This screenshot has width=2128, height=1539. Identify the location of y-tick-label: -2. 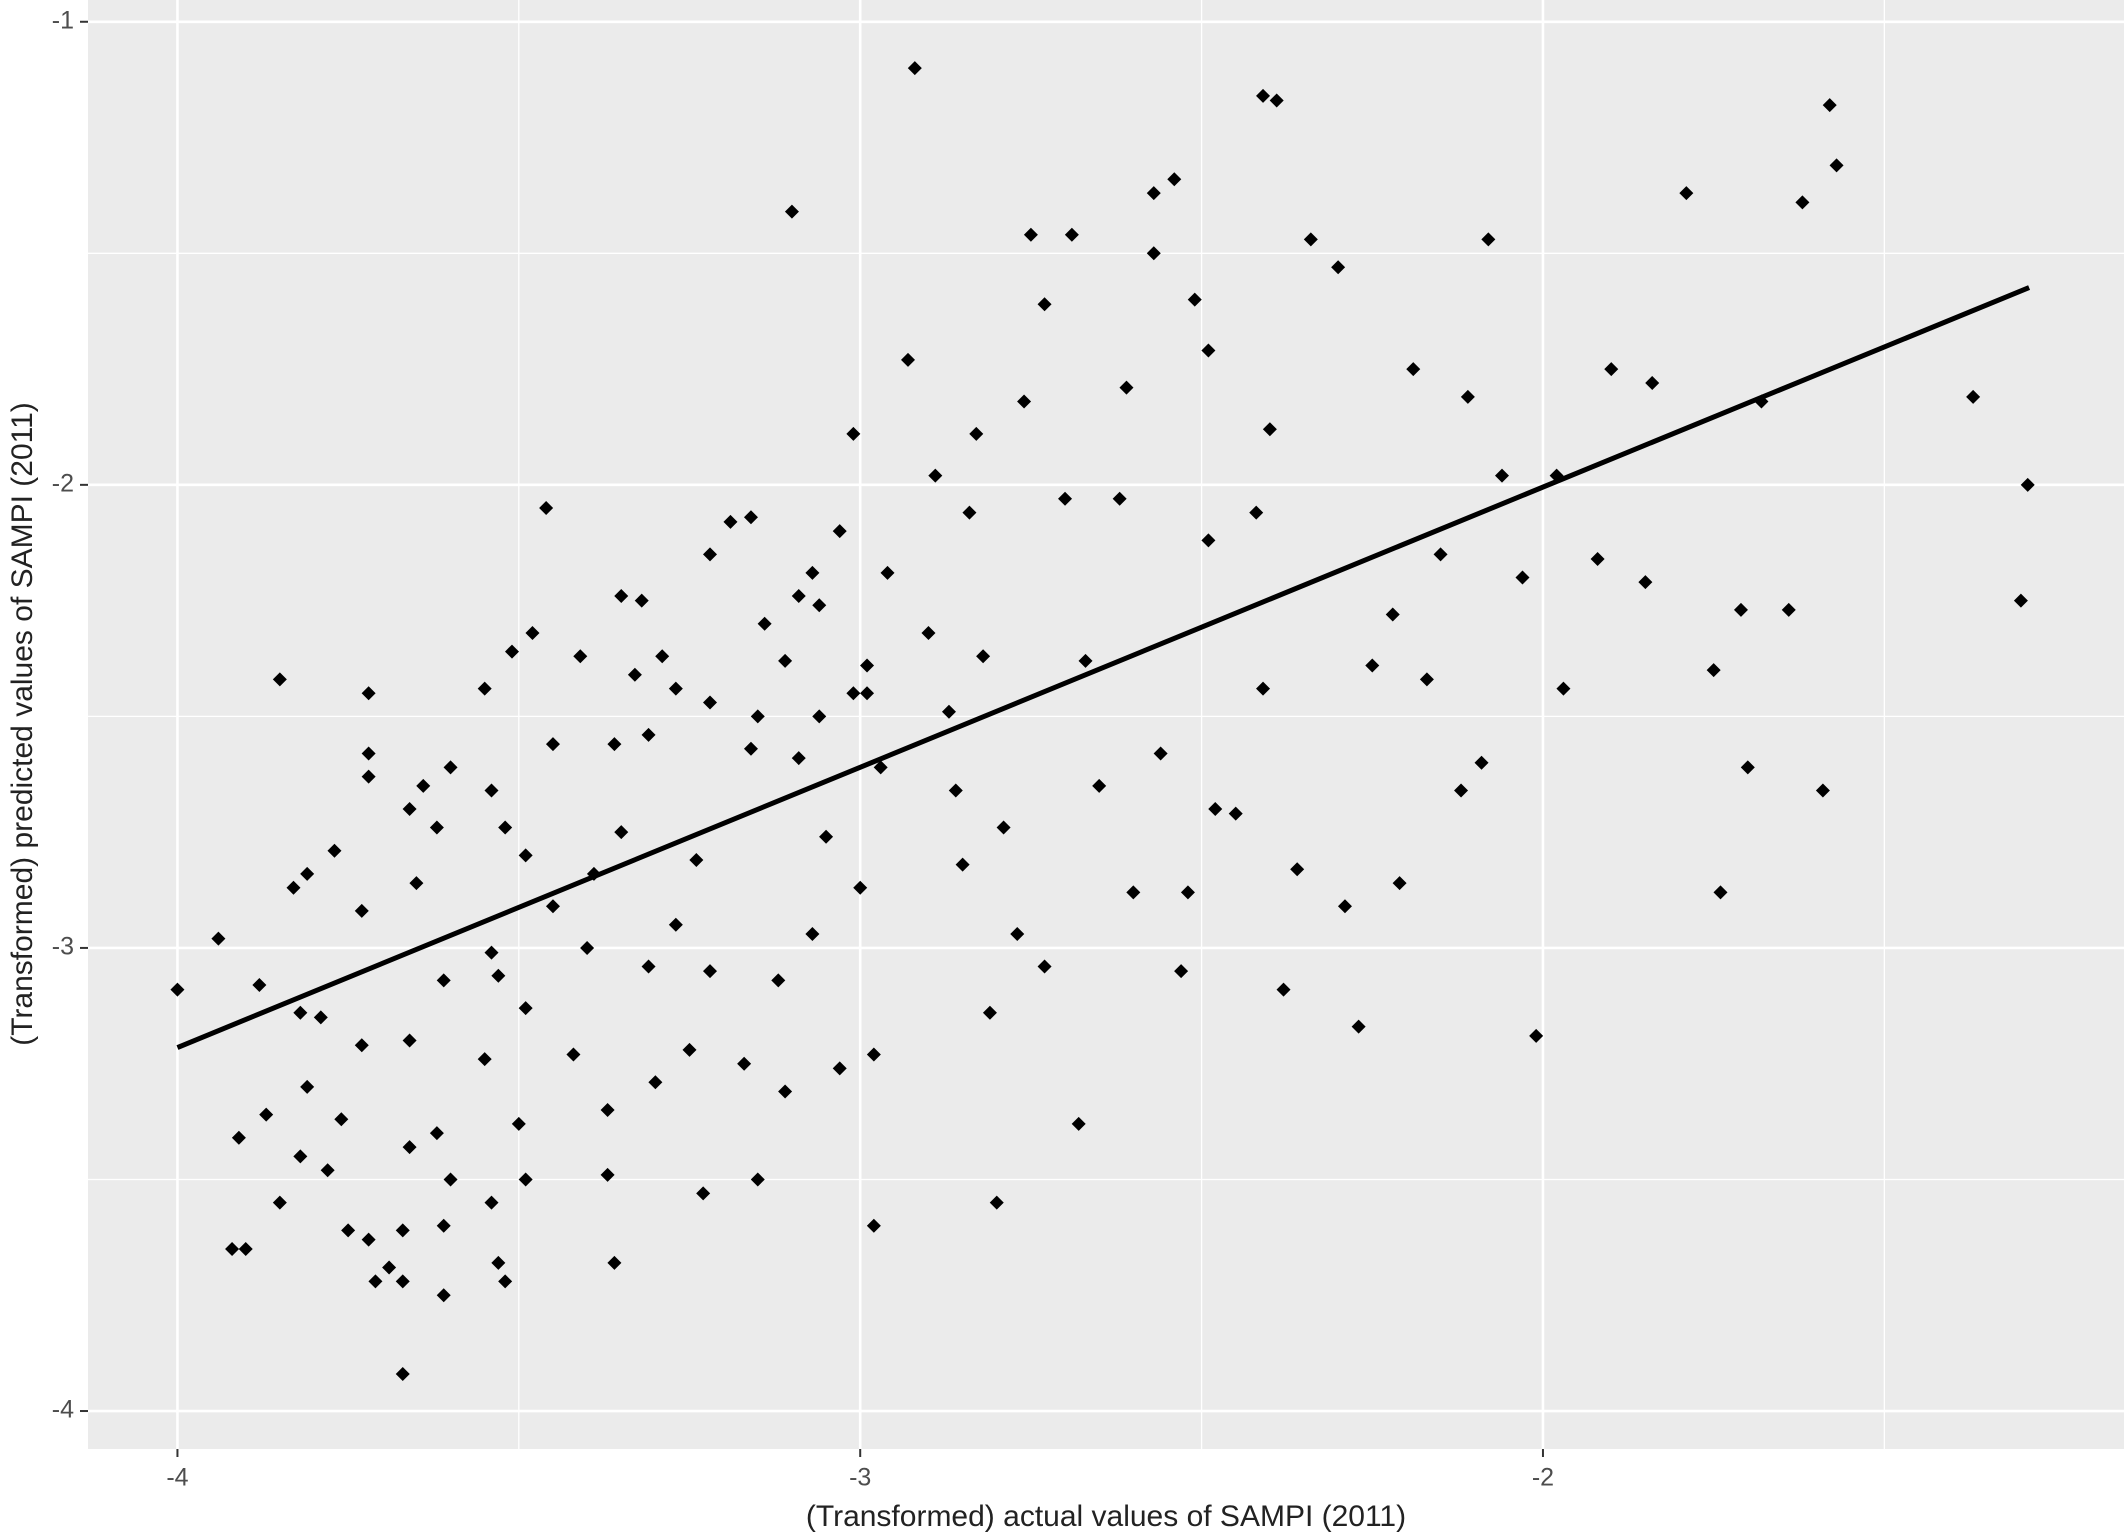
(63, 483).